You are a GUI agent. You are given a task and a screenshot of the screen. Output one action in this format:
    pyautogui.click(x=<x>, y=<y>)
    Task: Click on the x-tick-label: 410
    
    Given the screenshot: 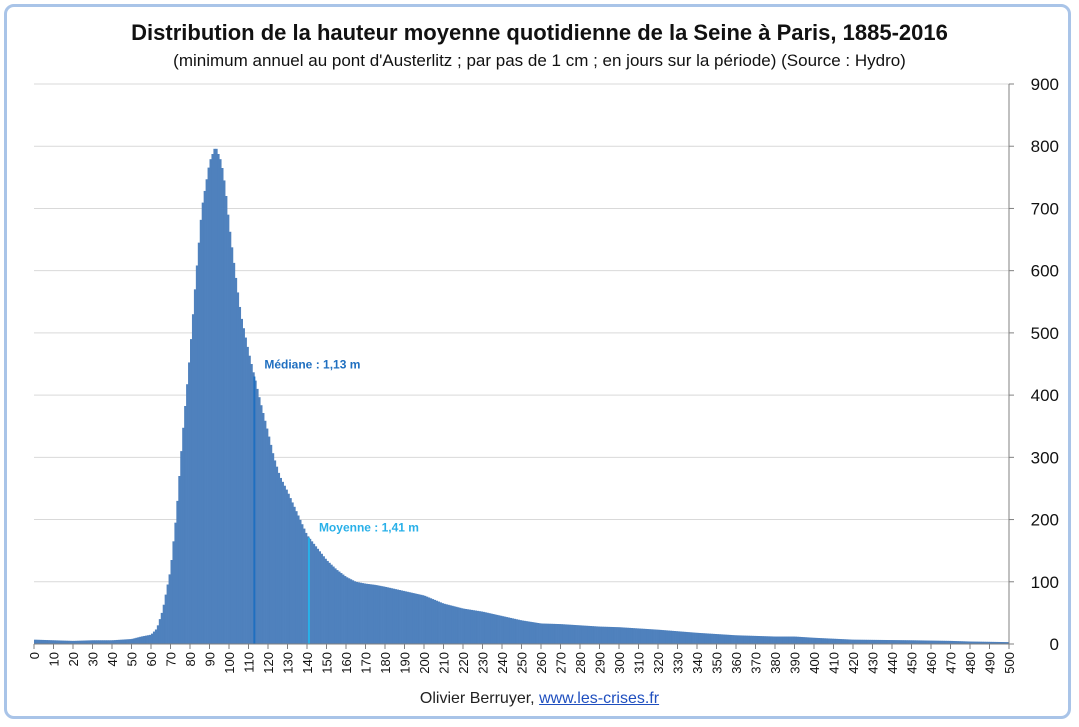 What is the action you would take?
    pyautogui.click(x=834, y=663)
    